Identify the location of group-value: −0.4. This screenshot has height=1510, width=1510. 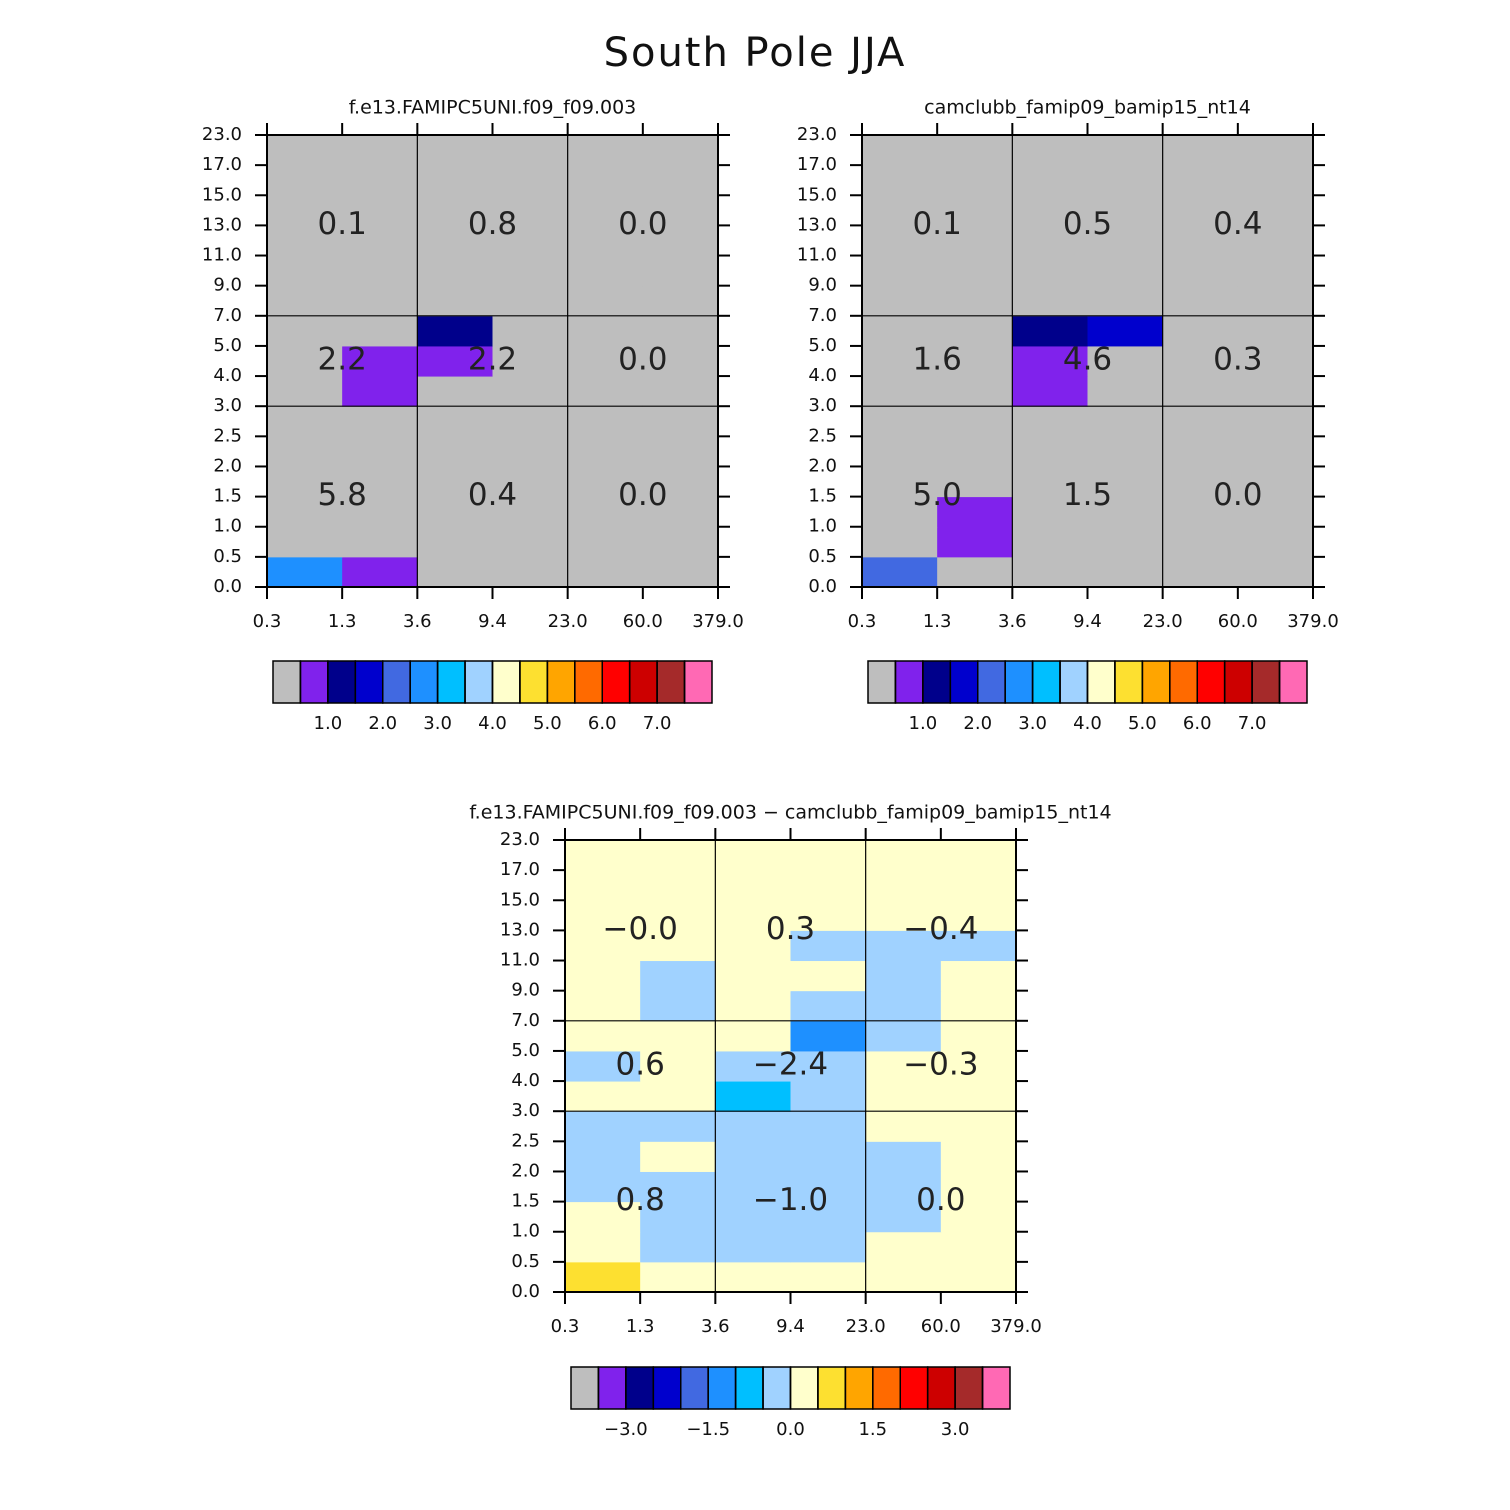
(940, 929).